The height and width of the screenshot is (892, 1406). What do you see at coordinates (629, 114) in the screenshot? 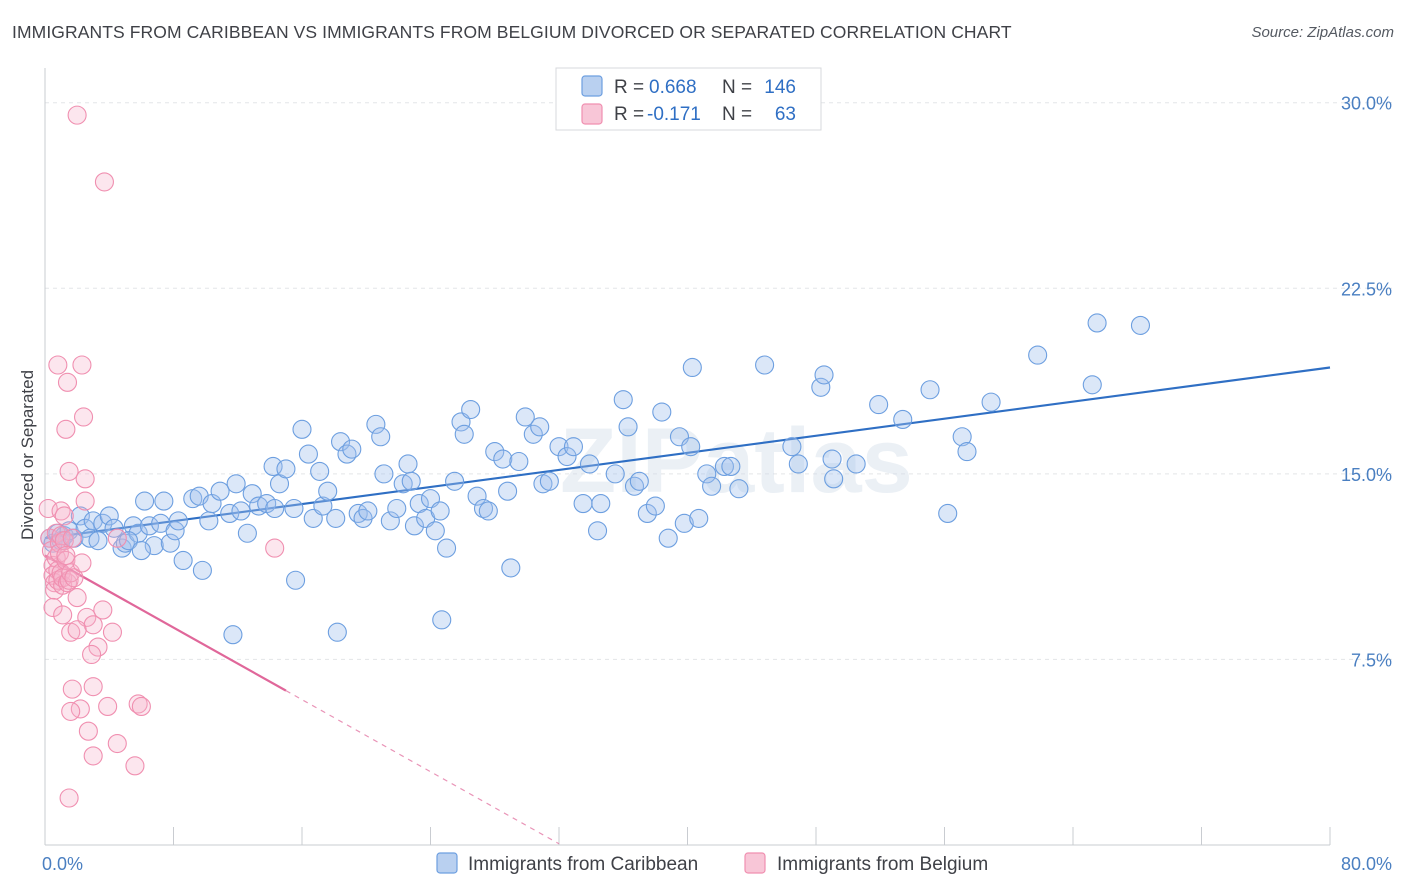
I see `legend-r-label-2: R =` at bounding box center [629, 114].